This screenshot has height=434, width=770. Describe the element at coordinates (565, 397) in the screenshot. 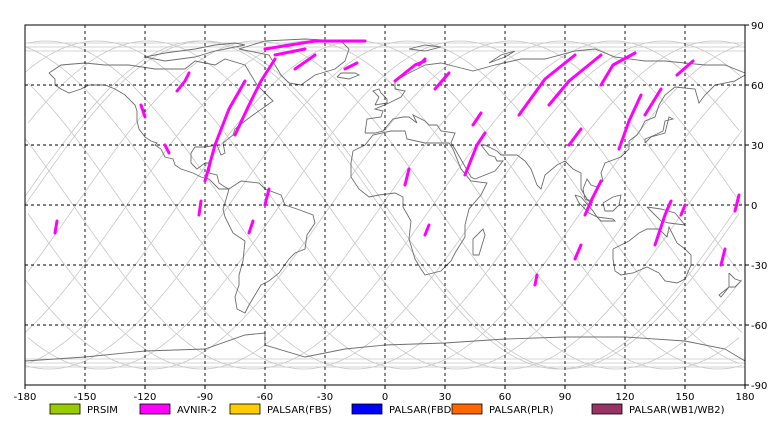

I see `x-tick-label: 90` at that location.